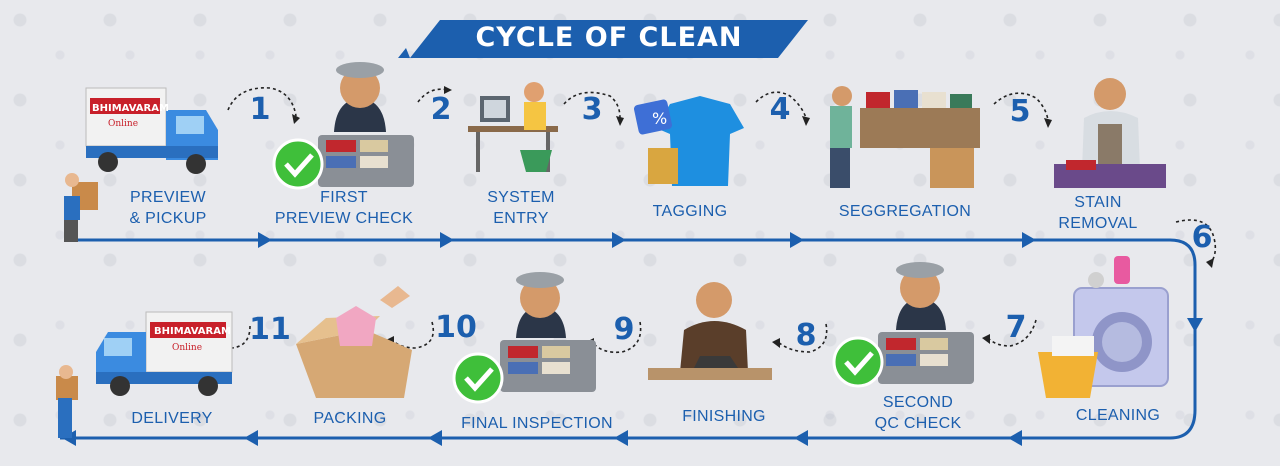 Image resolution: width=1280 pixels, height=466 pixels. What do you see at coordinates (260, 109) in the screenshot?
I see `step-number-1: 1` at bounding box center [260, 109].